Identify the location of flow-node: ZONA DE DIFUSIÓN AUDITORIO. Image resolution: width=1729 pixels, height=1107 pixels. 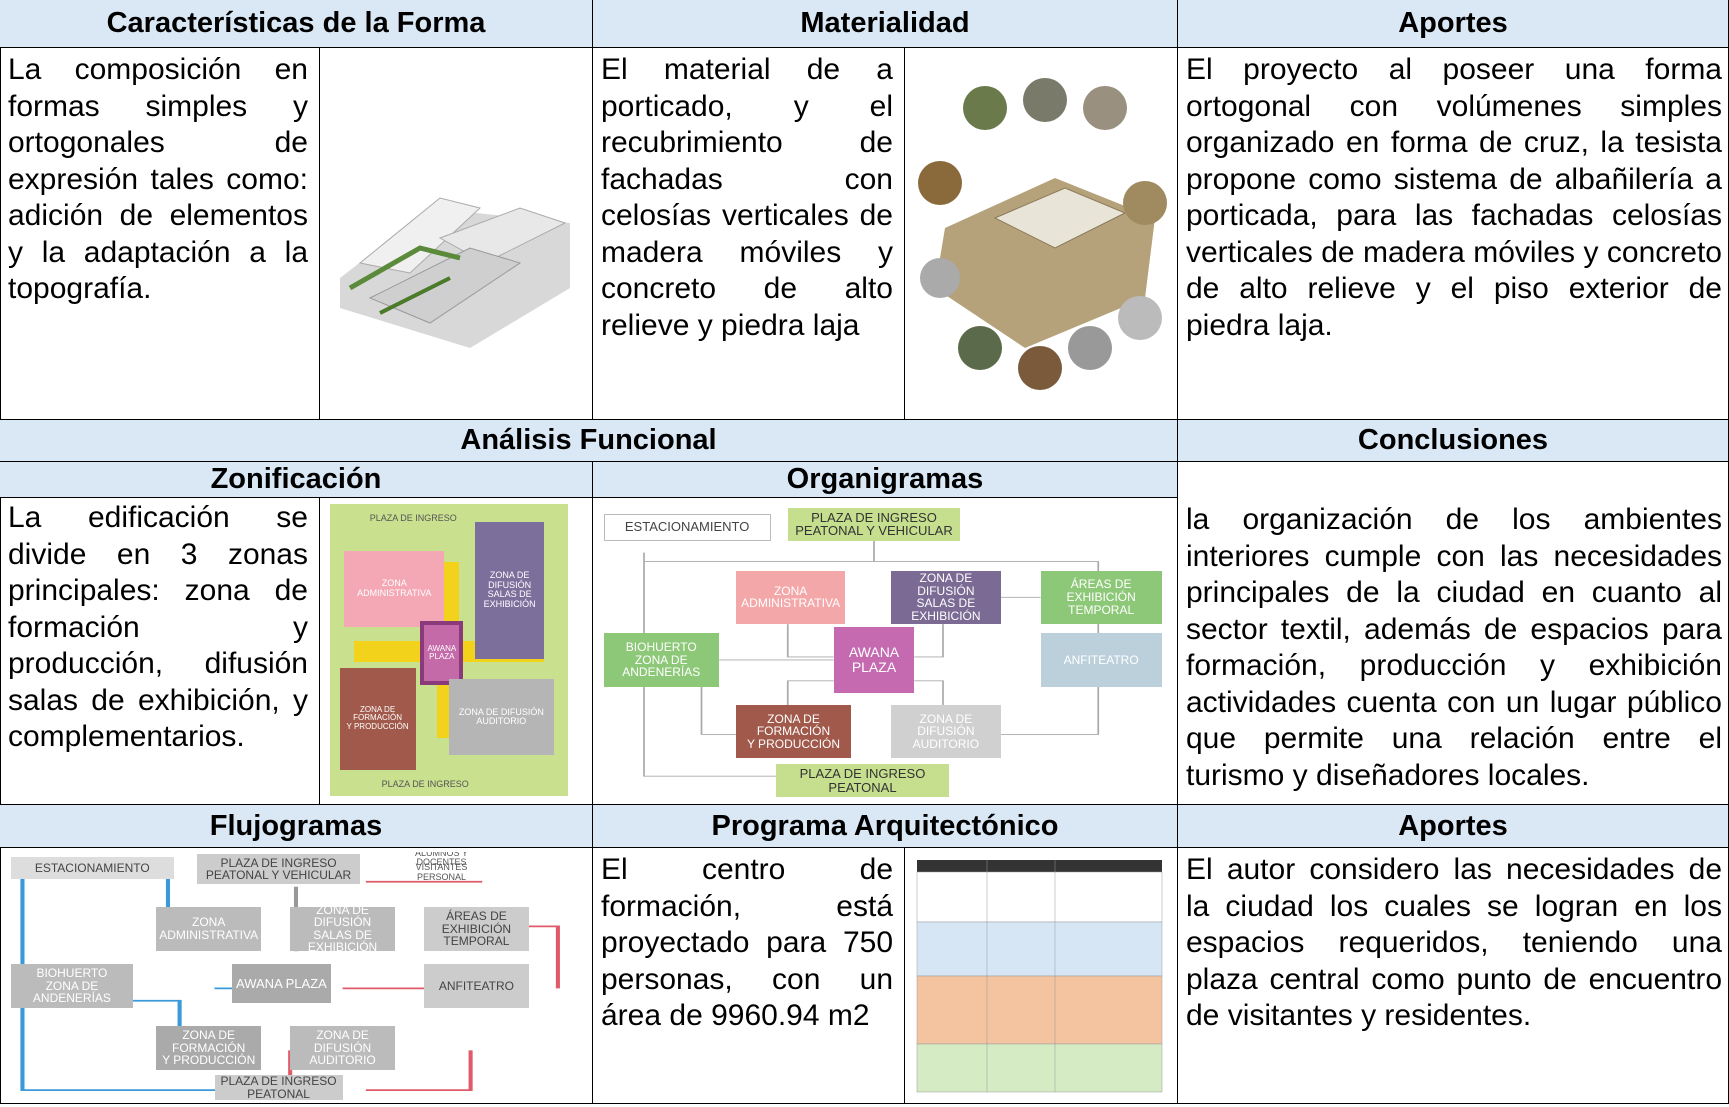
(342, 1048).